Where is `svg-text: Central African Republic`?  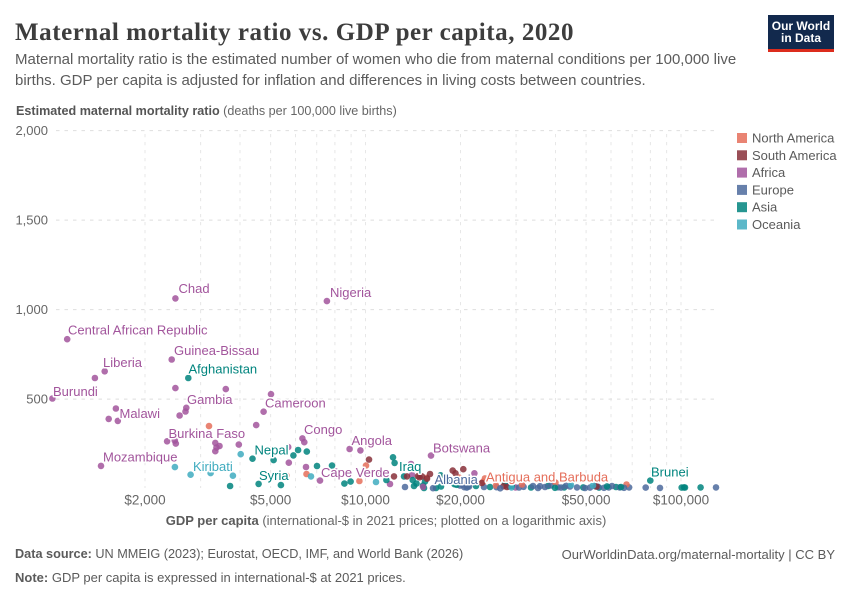
svg-text: Central African Republic is located at coordinates (138, 330).